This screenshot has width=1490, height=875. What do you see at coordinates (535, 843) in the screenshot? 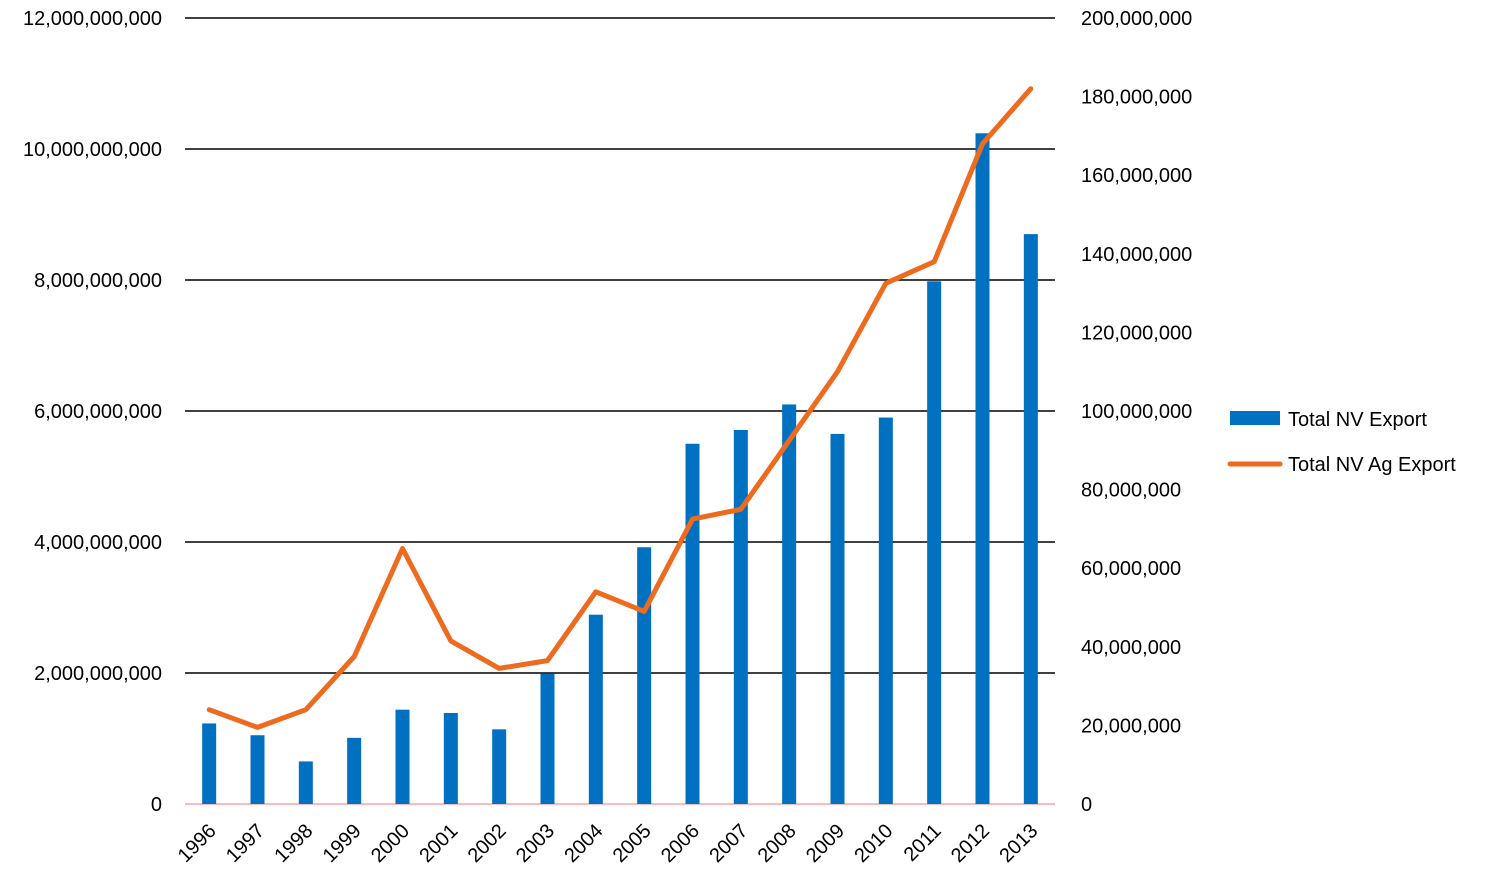
I see `x-axis-tick-label: 2003` at bounding box center [535, 843].